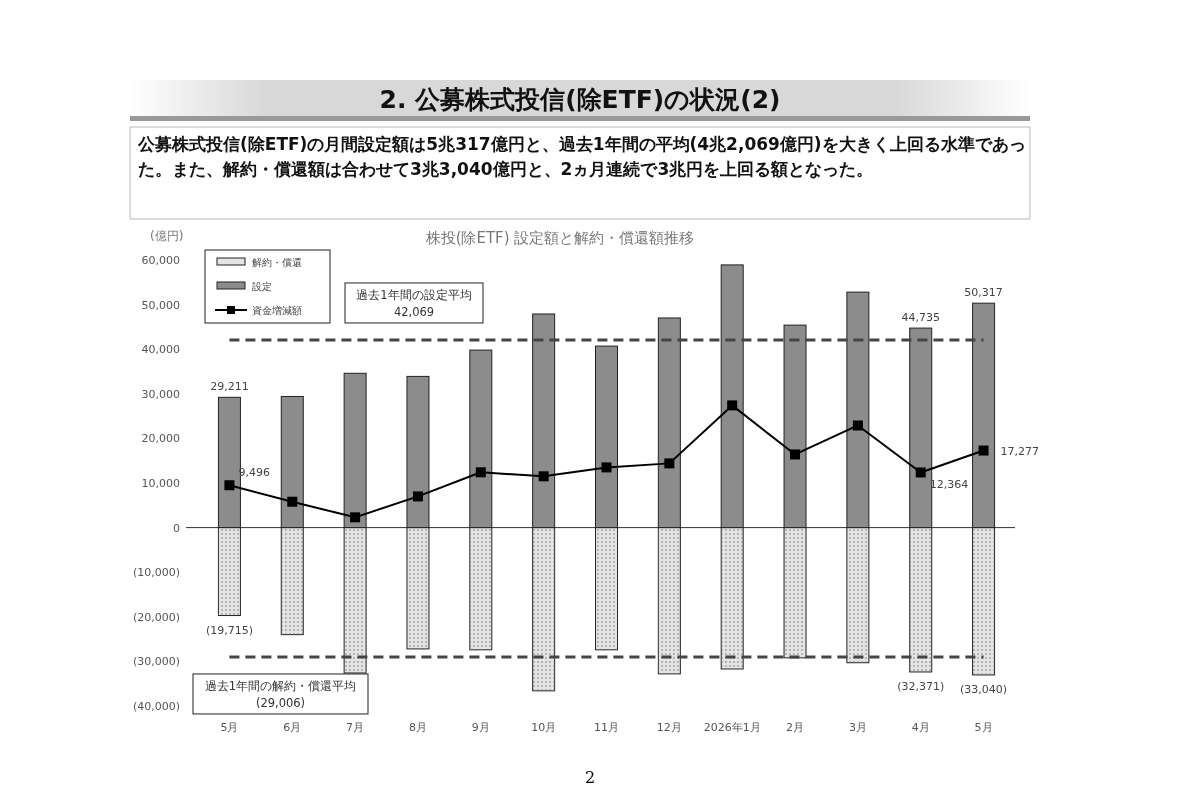 The width and height of the screenshot is (1200, 800). Describe the element at coordinates (160, 305) in the screenshot. I see `y-tick-label: 50,000` at that location.